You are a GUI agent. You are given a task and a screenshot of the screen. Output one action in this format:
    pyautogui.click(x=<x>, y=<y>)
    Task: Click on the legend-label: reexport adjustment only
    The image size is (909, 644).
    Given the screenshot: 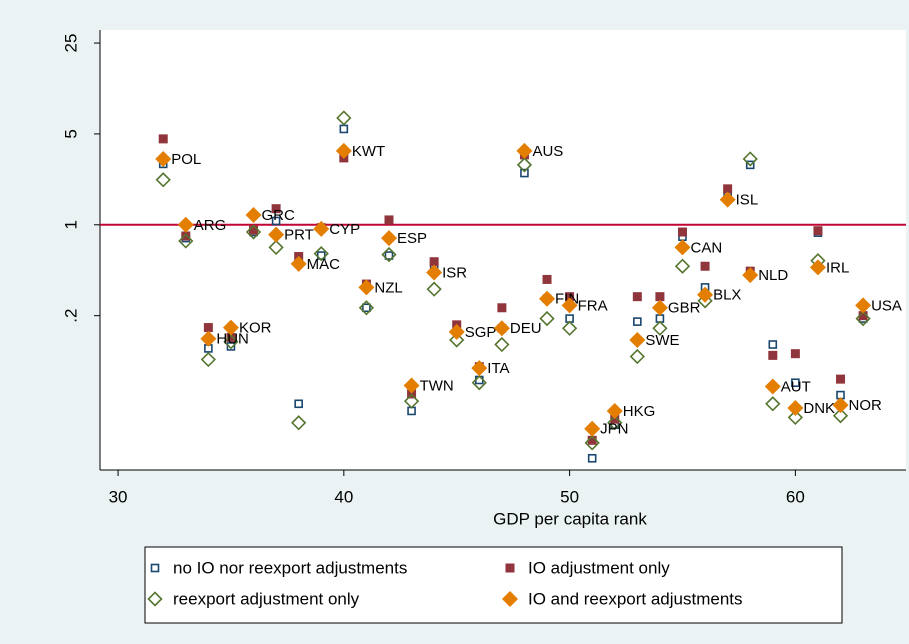 What is the action you would take?
    pyautogui.click(x=266, y=598)
    